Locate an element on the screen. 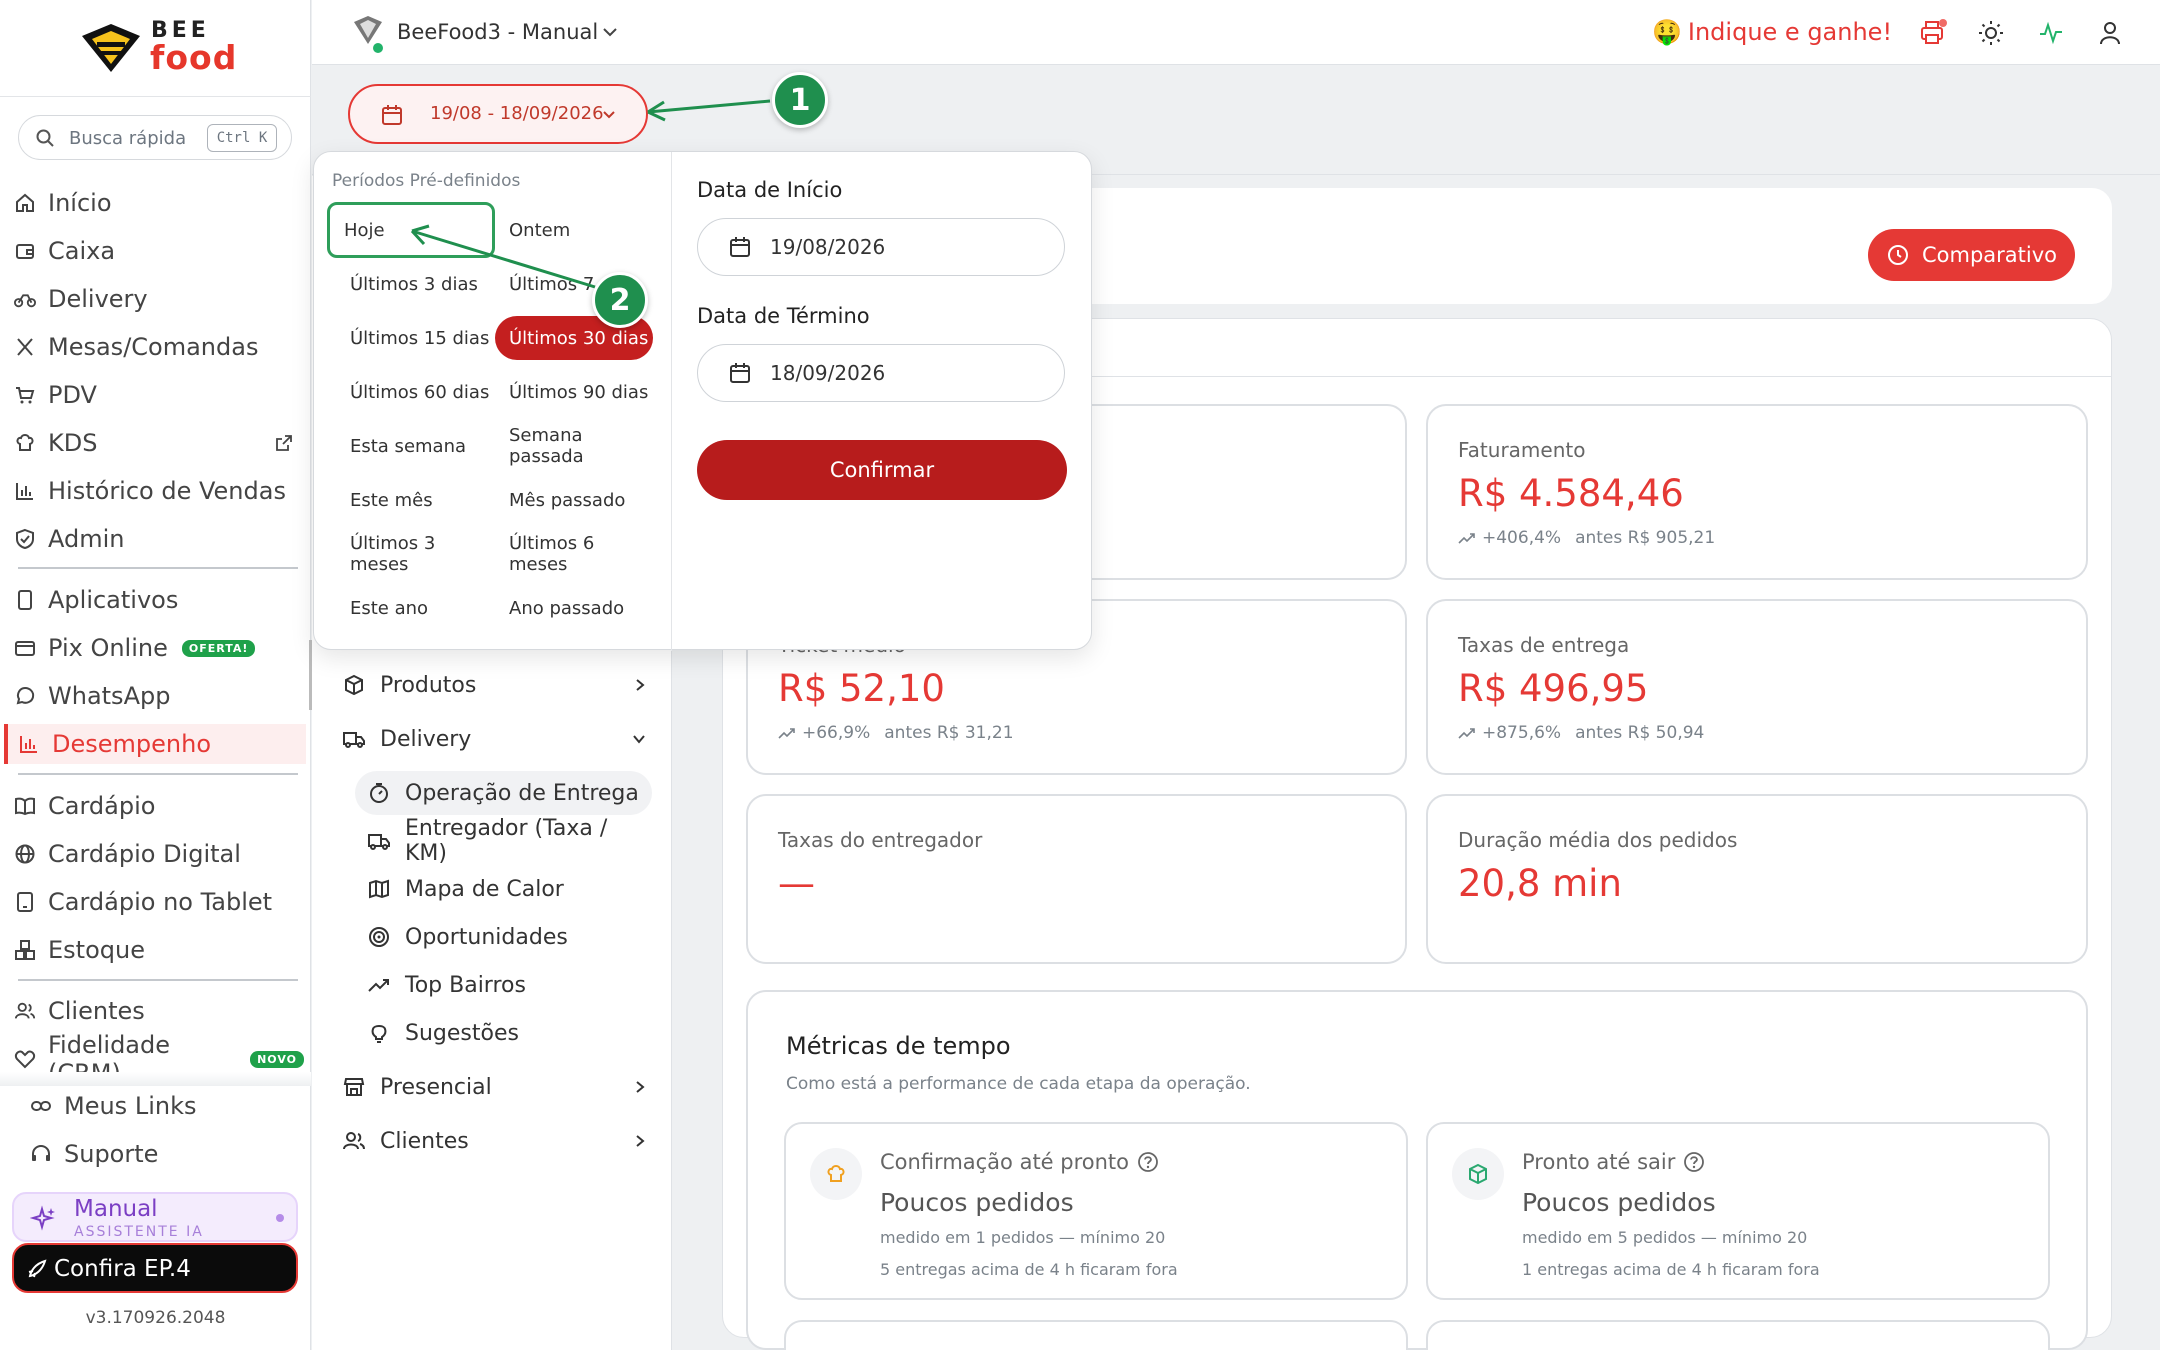  sidebar-item-inicio: Início is located at coordinates (159, 203).